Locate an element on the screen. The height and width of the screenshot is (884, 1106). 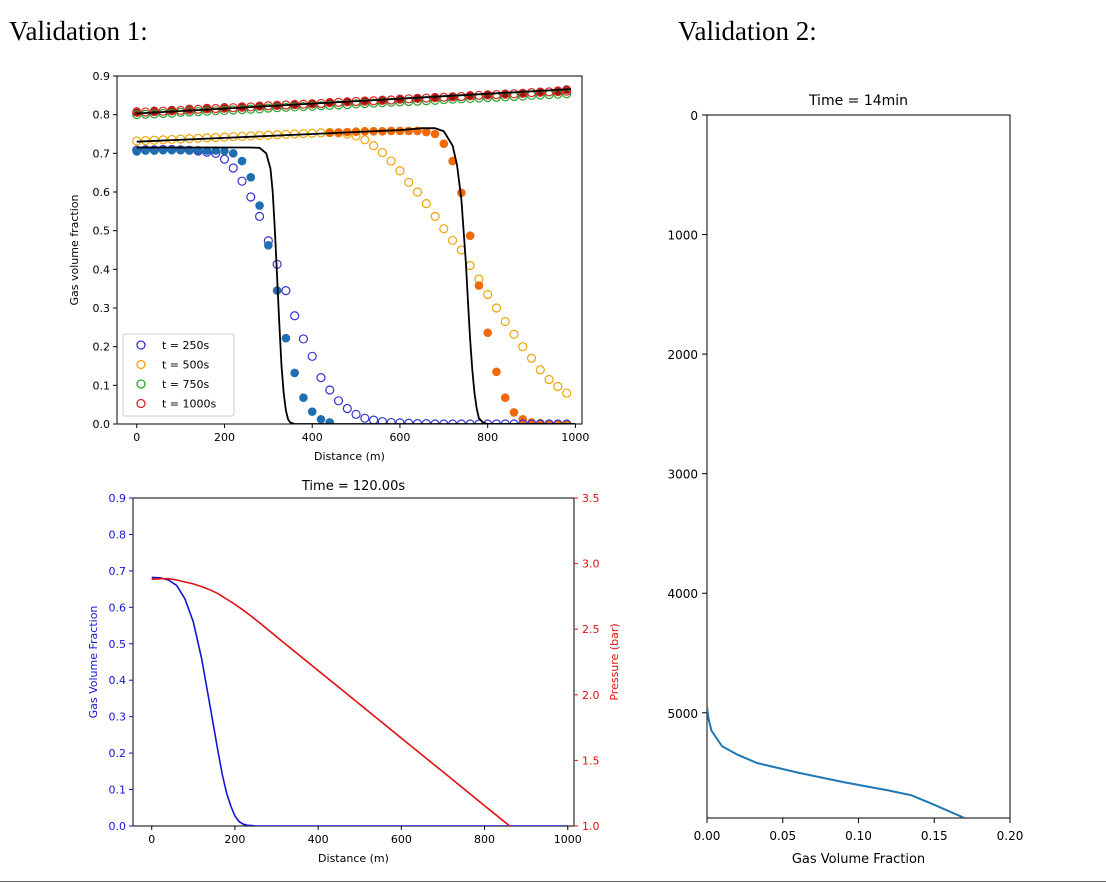
y-tick-label-6: 0.6 is located at coordinates (118, 607).